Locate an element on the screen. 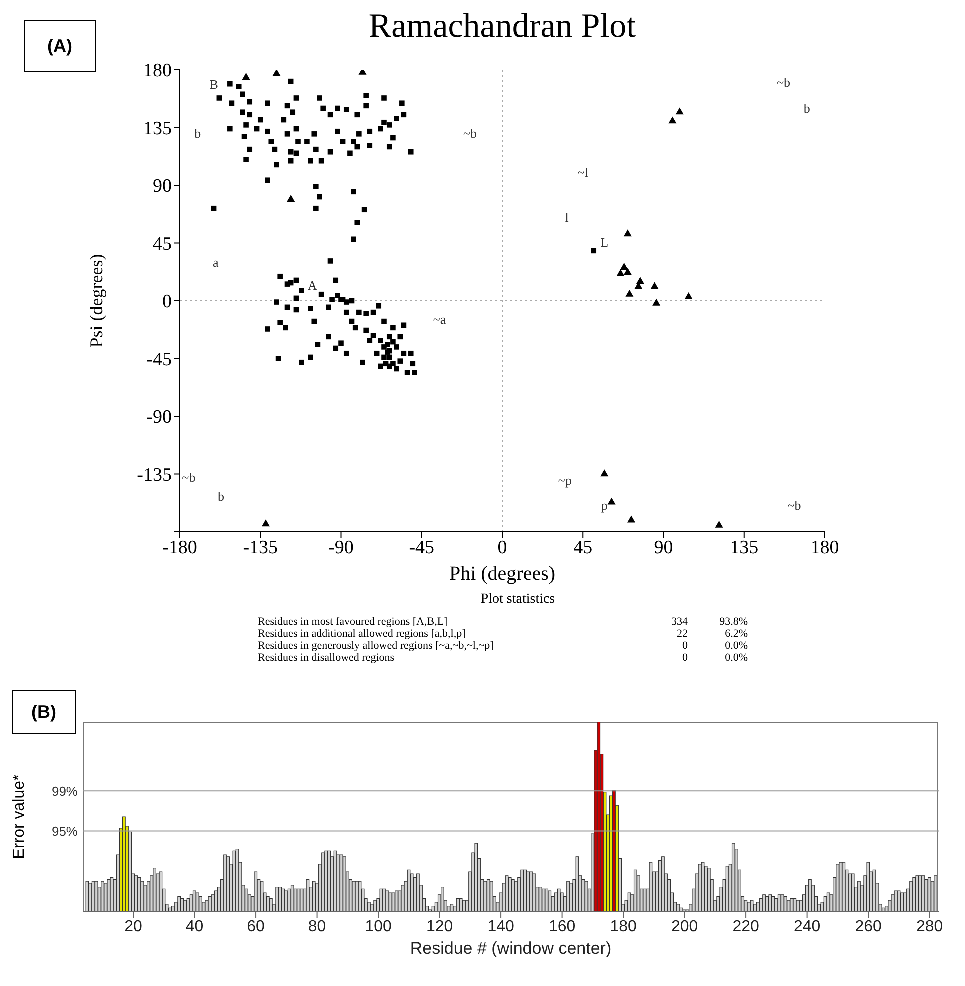  annotation: ~l is located at coordinates (583, 172).